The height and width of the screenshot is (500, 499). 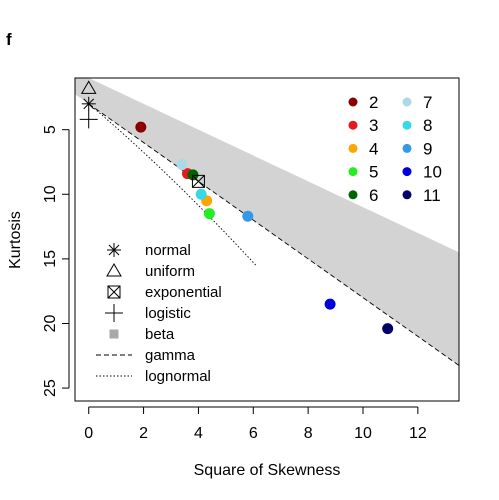 What do you see at coordinates (373, 148) in the screenshot?
I see `legend-label-4: 4` at bounding box center [373, 148].